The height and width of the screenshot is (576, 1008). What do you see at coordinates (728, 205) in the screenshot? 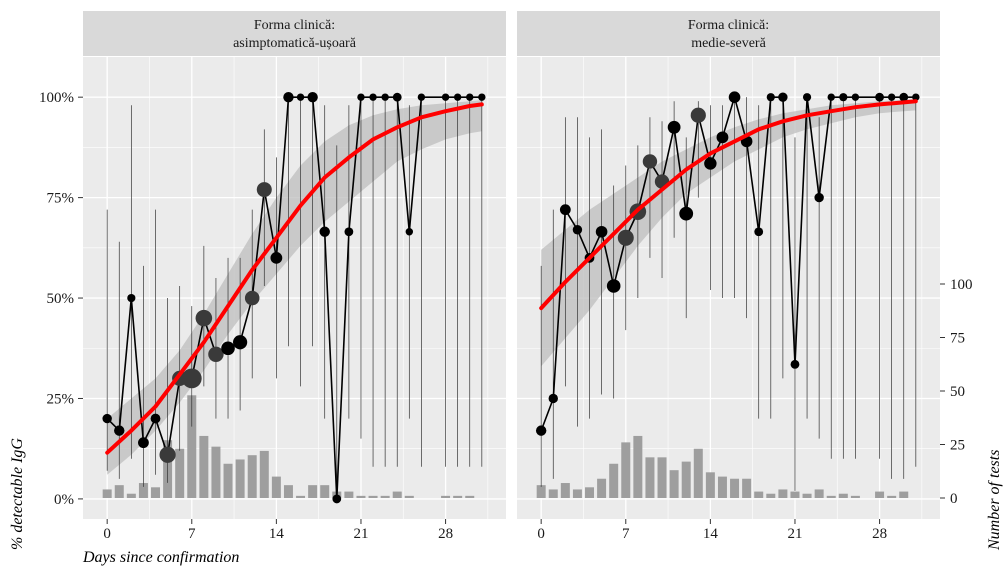
I see `fit-curve` at bounding box center [728, 205].